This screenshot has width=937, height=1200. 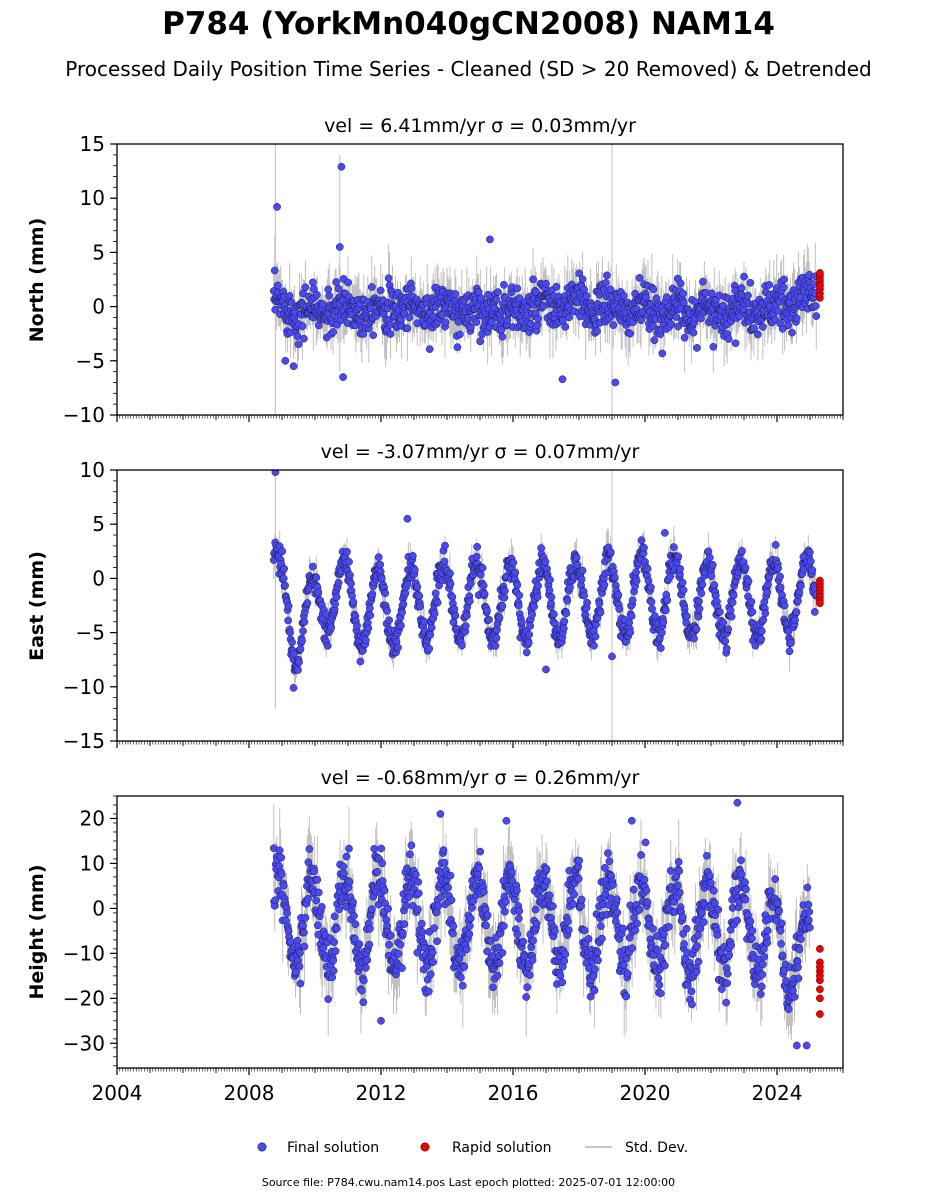 I want to click on y-tick-label: 15, so click(x=92, y=144).